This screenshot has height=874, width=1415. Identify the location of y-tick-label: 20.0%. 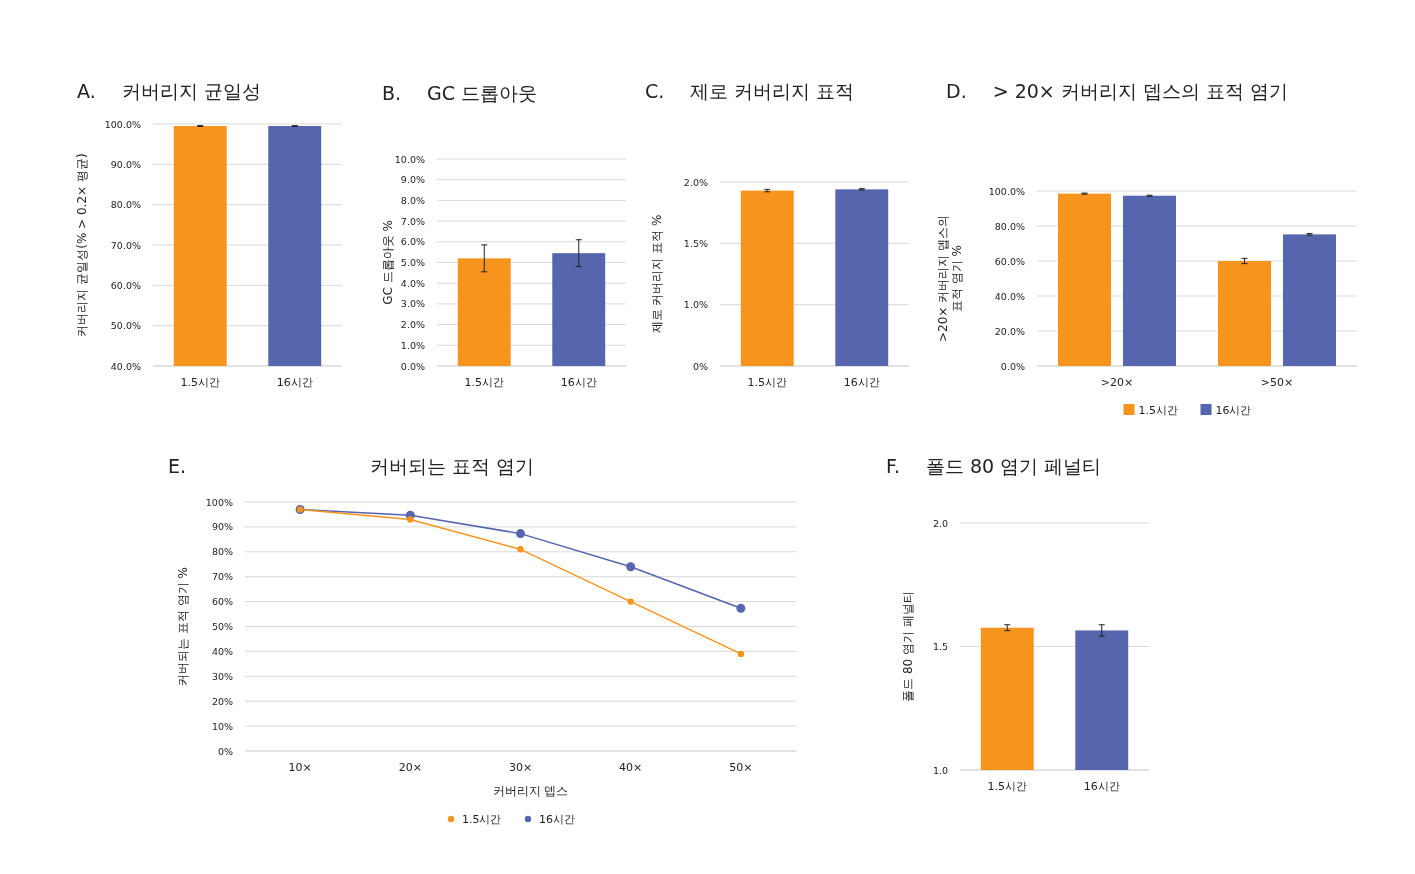
(1009, 331).